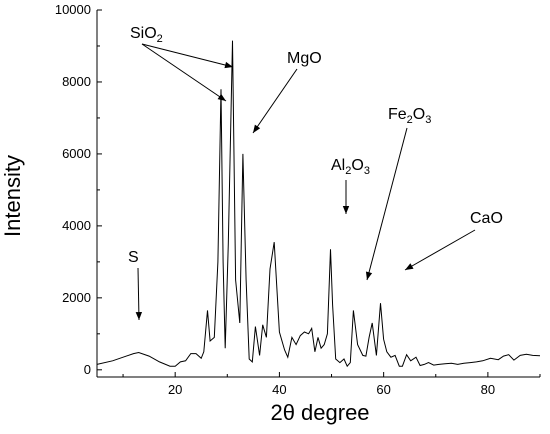 This screenshot has height=434, width=550. Describe the element at coordinates (488, 389) in the screenshot. I see `x-tick-label: 80` at that location.